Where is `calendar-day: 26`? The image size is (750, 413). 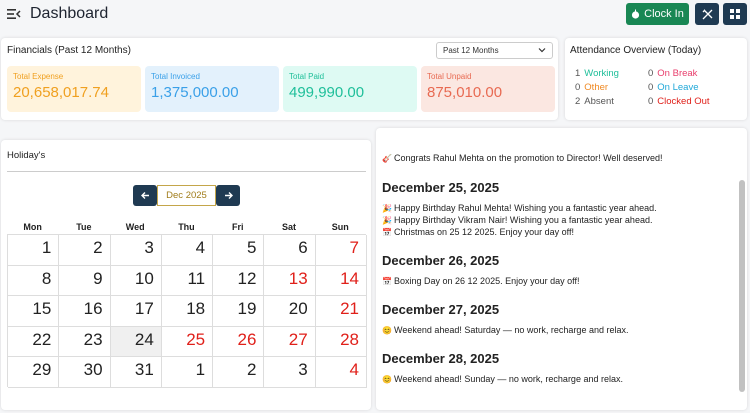 calendar-day: 26 is located at coordinates (239, 342).